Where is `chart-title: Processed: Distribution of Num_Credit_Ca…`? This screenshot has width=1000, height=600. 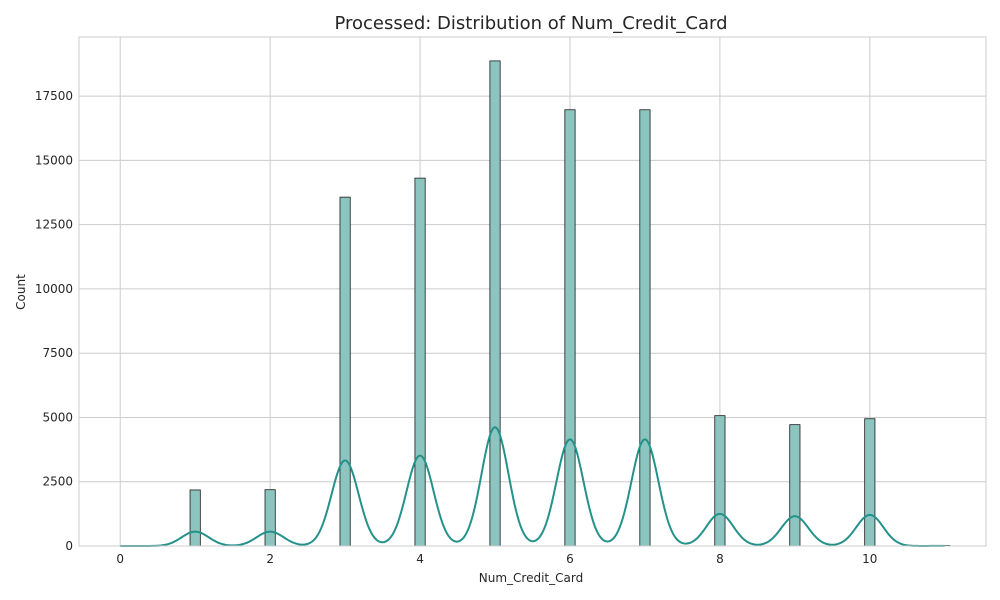
chart-title: Processed: Distribution of Num_Credit_Ca… is located at coordinates (530, 23).